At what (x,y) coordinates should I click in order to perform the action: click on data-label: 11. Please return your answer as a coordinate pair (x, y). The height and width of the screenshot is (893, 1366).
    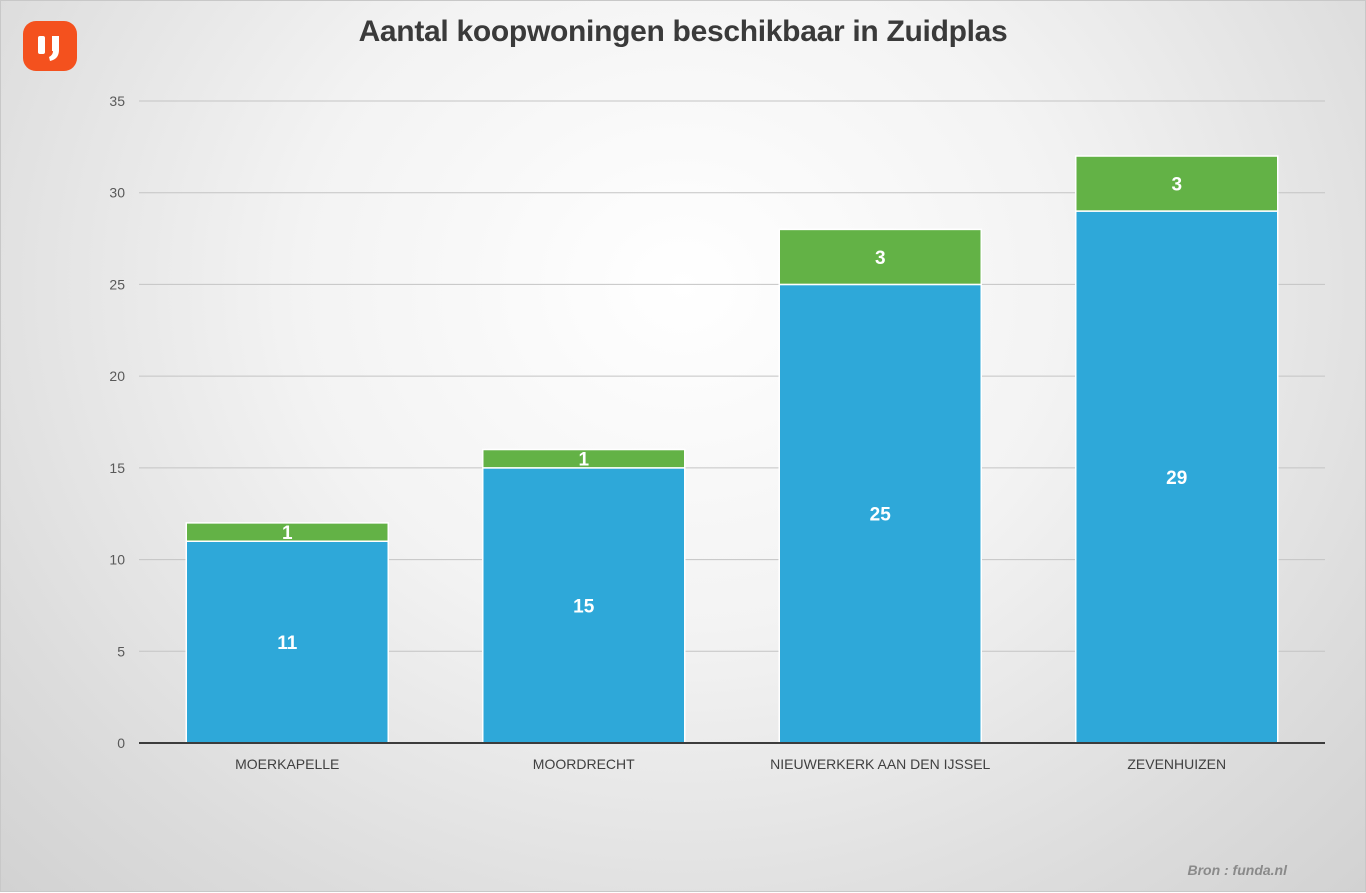
    Looking at the image, I should click on (287, 643).